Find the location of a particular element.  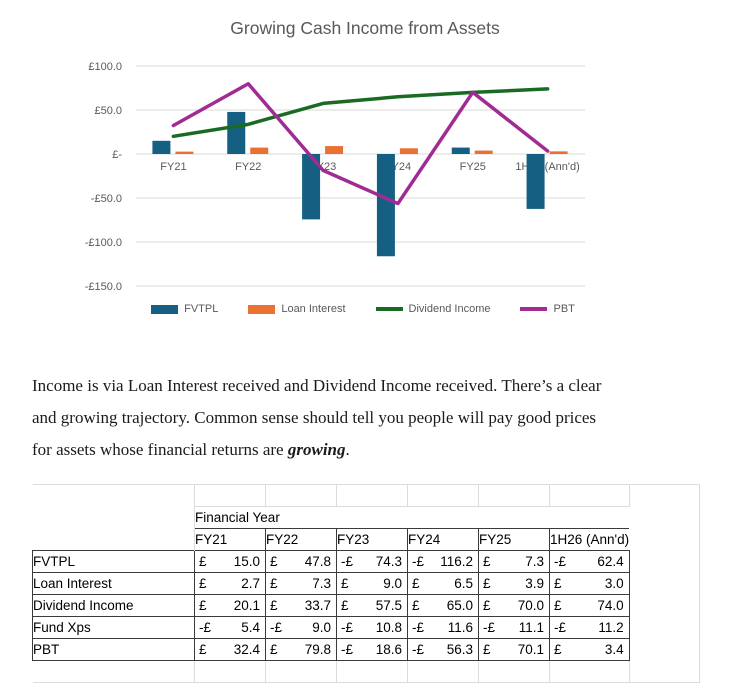

table-row: Loan Interest £2.7 £7.3 £9.0 £6.5 £3.9 £3.0 is located at coordinates (366, 583).